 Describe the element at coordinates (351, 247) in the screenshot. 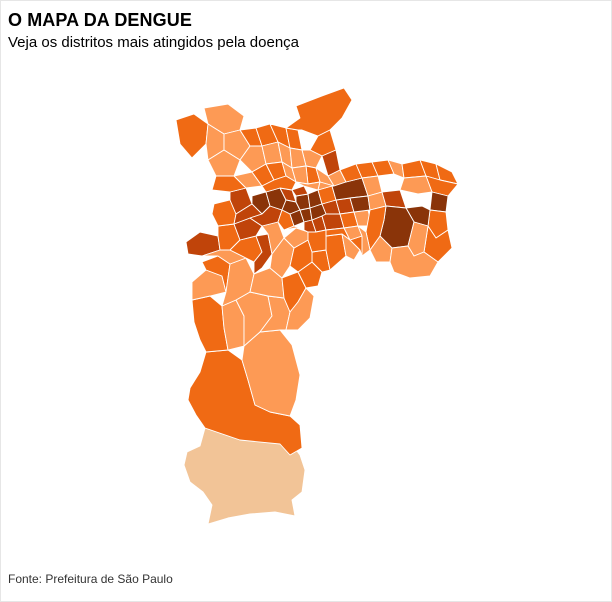

I see `district-sao-lucas` at that location.